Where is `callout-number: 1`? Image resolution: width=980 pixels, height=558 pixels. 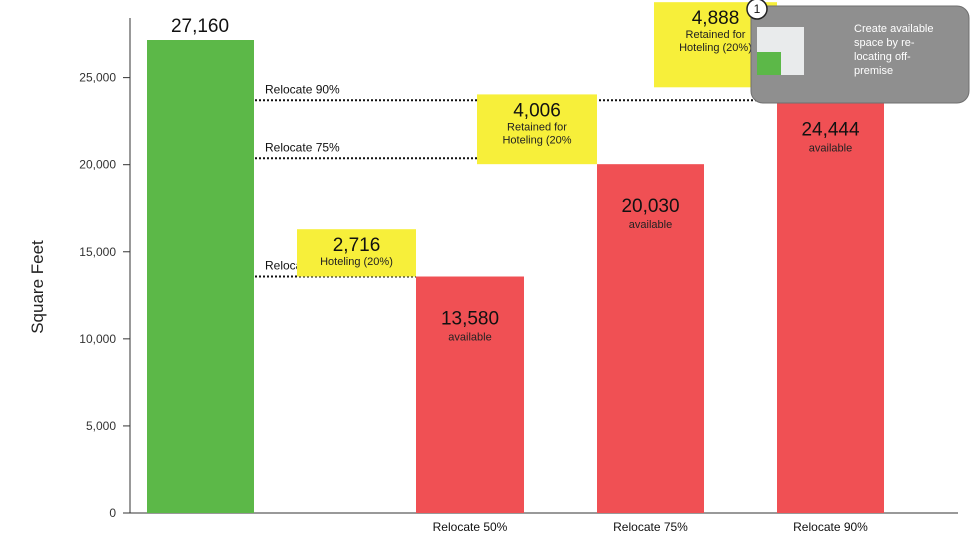
callout-number: 1 is located at coordinates (757, 9).